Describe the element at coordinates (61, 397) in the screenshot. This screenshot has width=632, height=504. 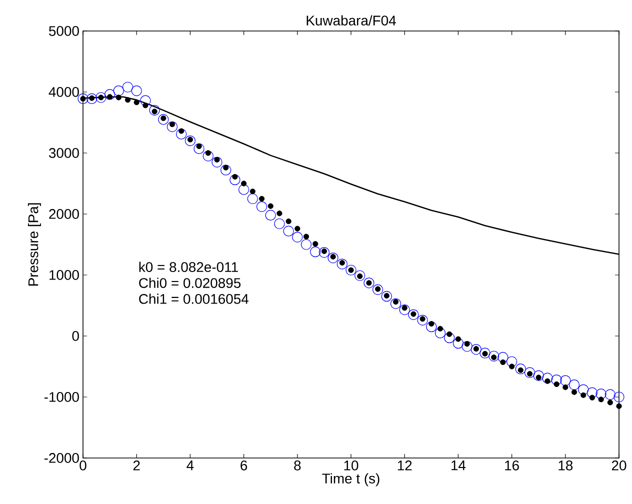
I see `y-tick-label: -1000` at that location.